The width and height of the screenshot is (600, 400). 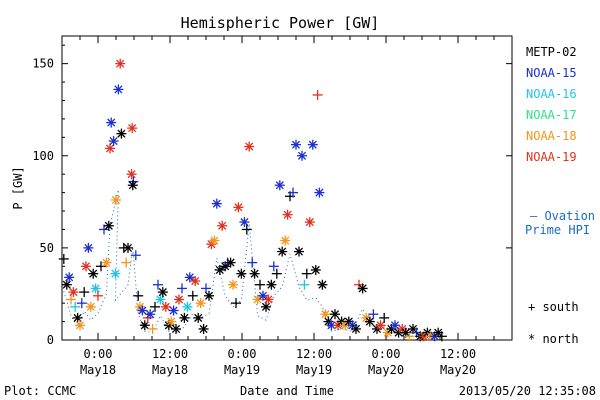 I want to click on ovation-legend: — Ovation Prime HPI, so click(x=560, y=223).